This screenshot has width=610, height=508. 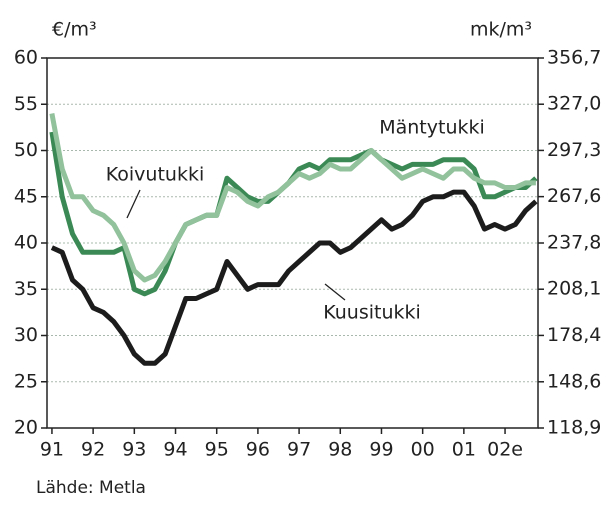 I want to click on y-tick-label: 55, so click(x=26, y=104).